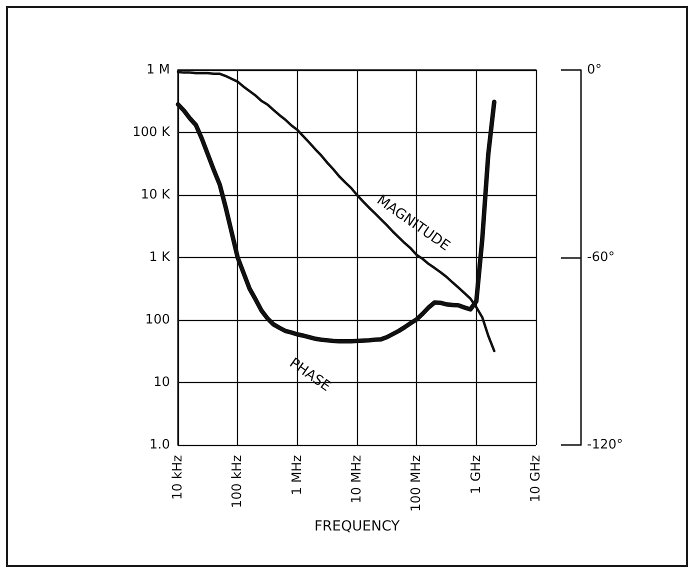  What do you see at coordinates (594, 70) in the screenshot?
I see `y2-tick-label: 0°` at bounding box center [594, 70].